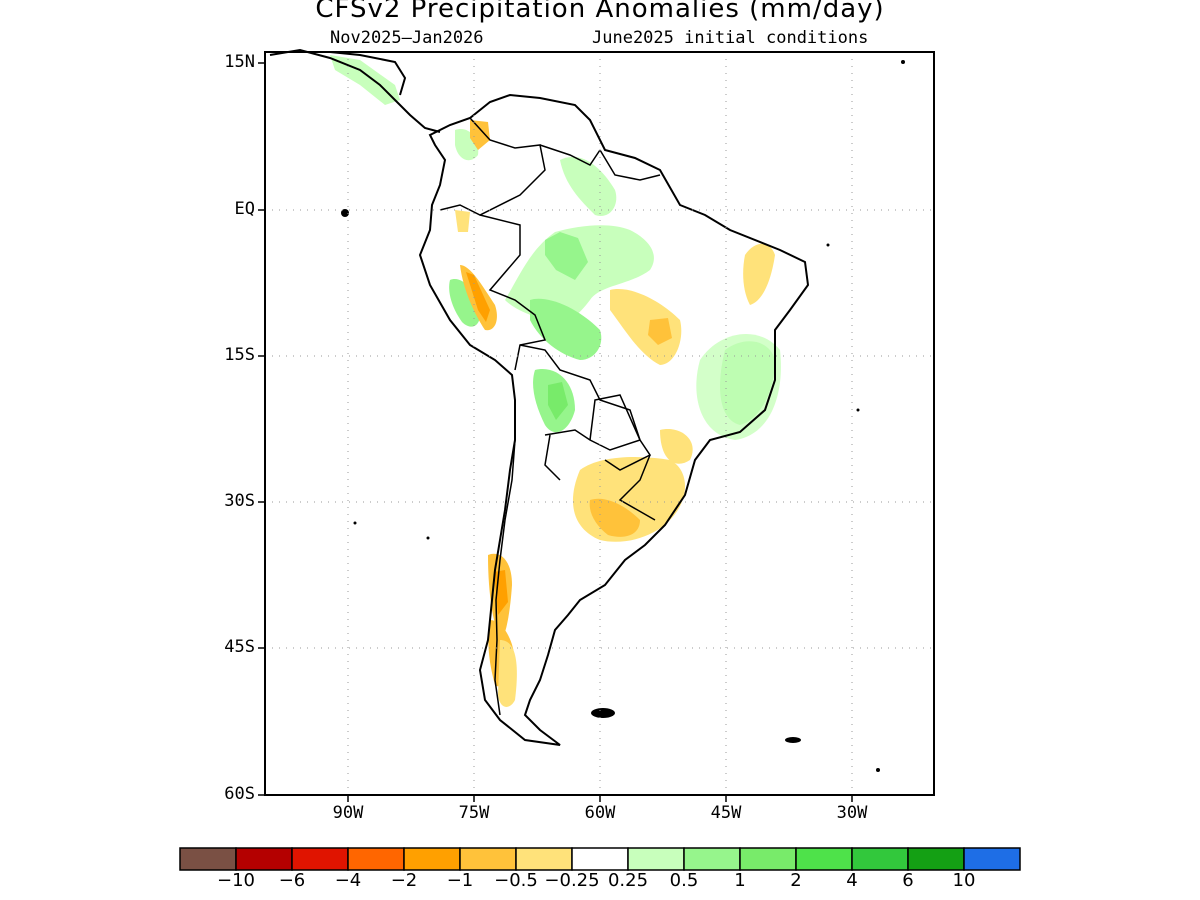 This screenshot has height=900, width=1200. Describe the element at coordinates (740, 880) in the screenshot. I see `colorbar-label-9: 1` at that location.